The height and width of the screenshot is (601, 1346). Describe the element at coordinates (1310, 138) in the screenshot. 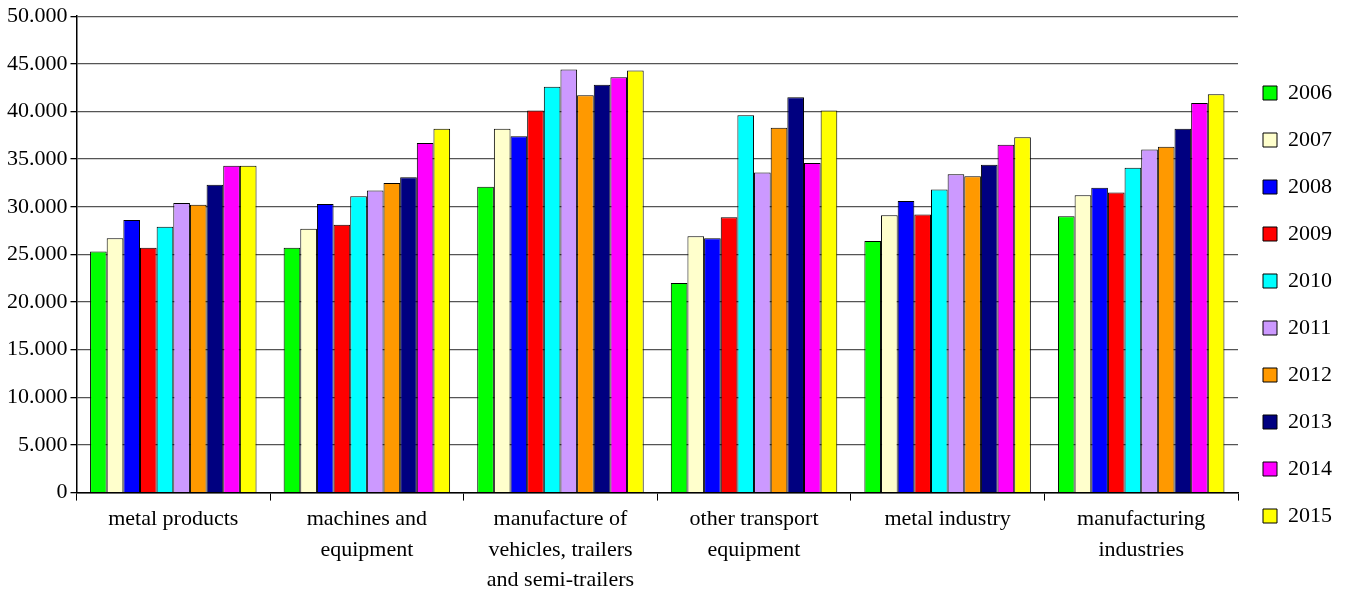

I see `legend-label: 2007` at that location.